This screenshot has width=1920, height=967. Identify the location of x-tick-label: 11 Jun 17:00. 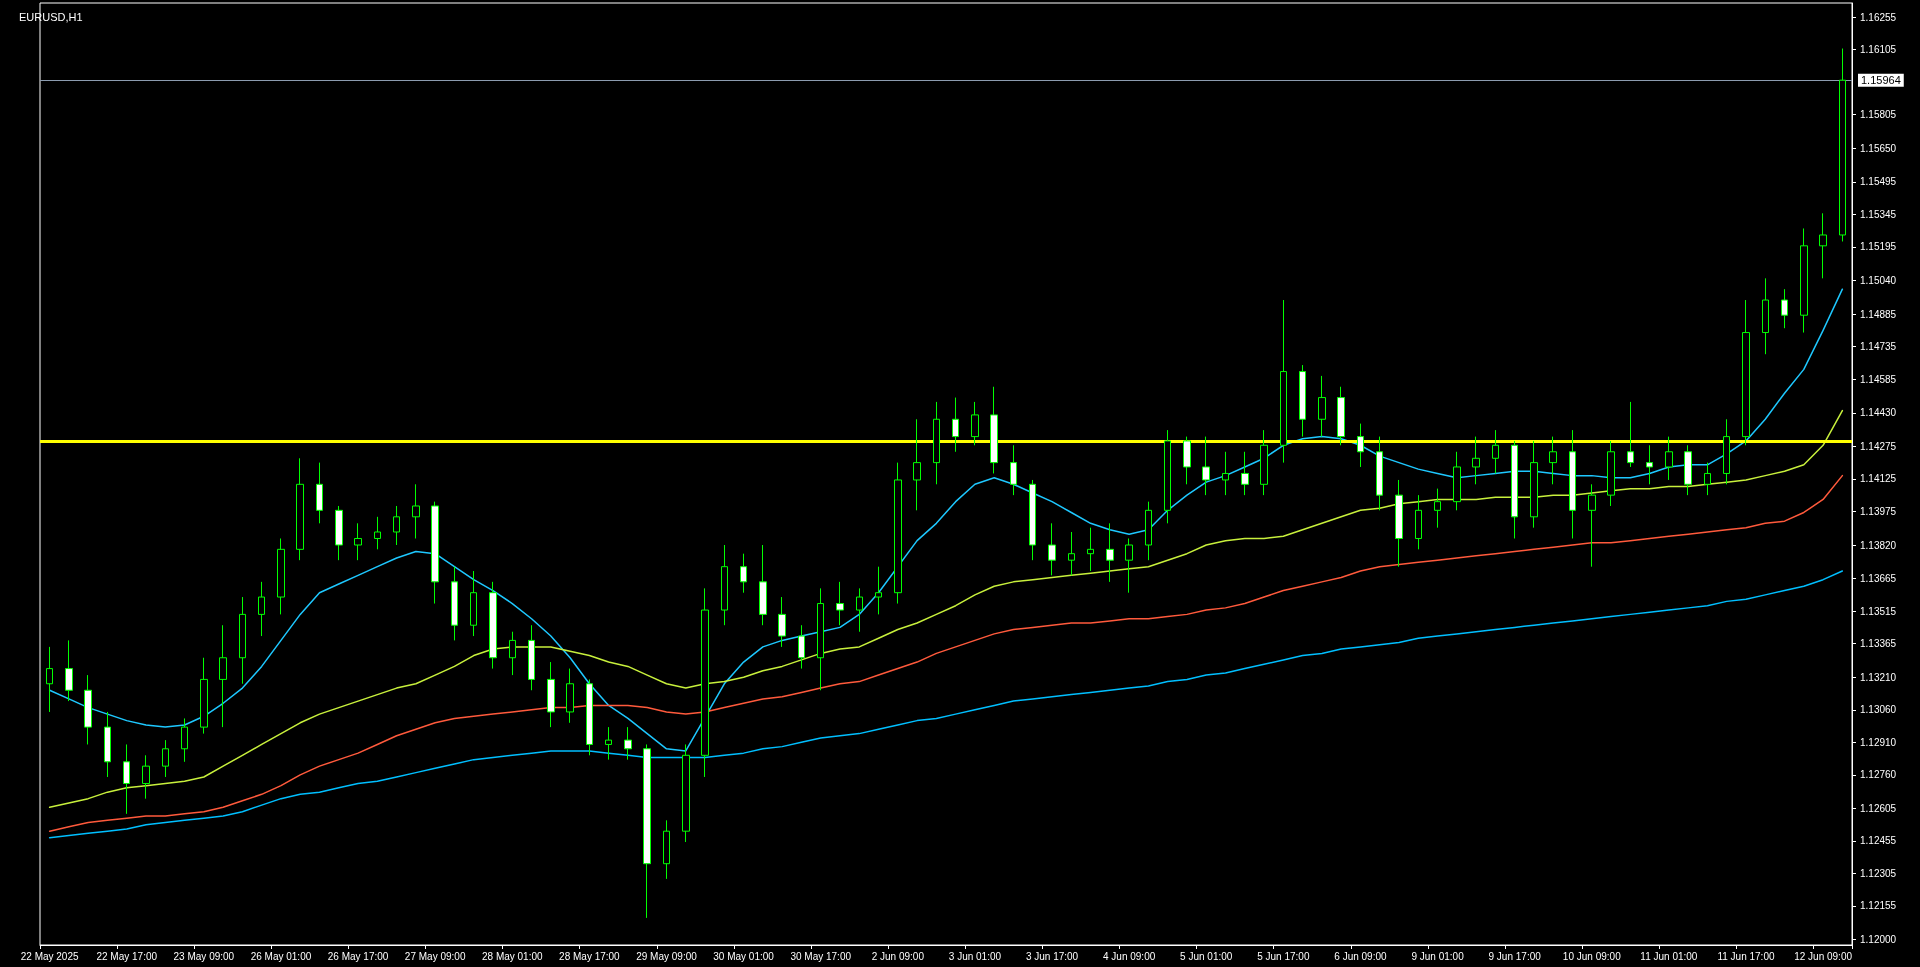
(1746, 956).